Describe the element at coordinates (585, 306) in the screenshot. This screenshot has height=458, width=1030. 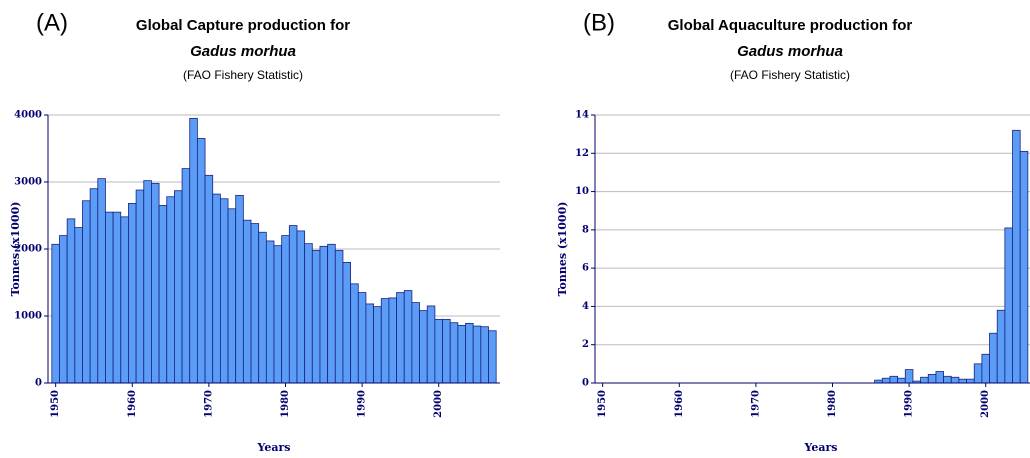
I see `y-tick-label: 4` at that location.